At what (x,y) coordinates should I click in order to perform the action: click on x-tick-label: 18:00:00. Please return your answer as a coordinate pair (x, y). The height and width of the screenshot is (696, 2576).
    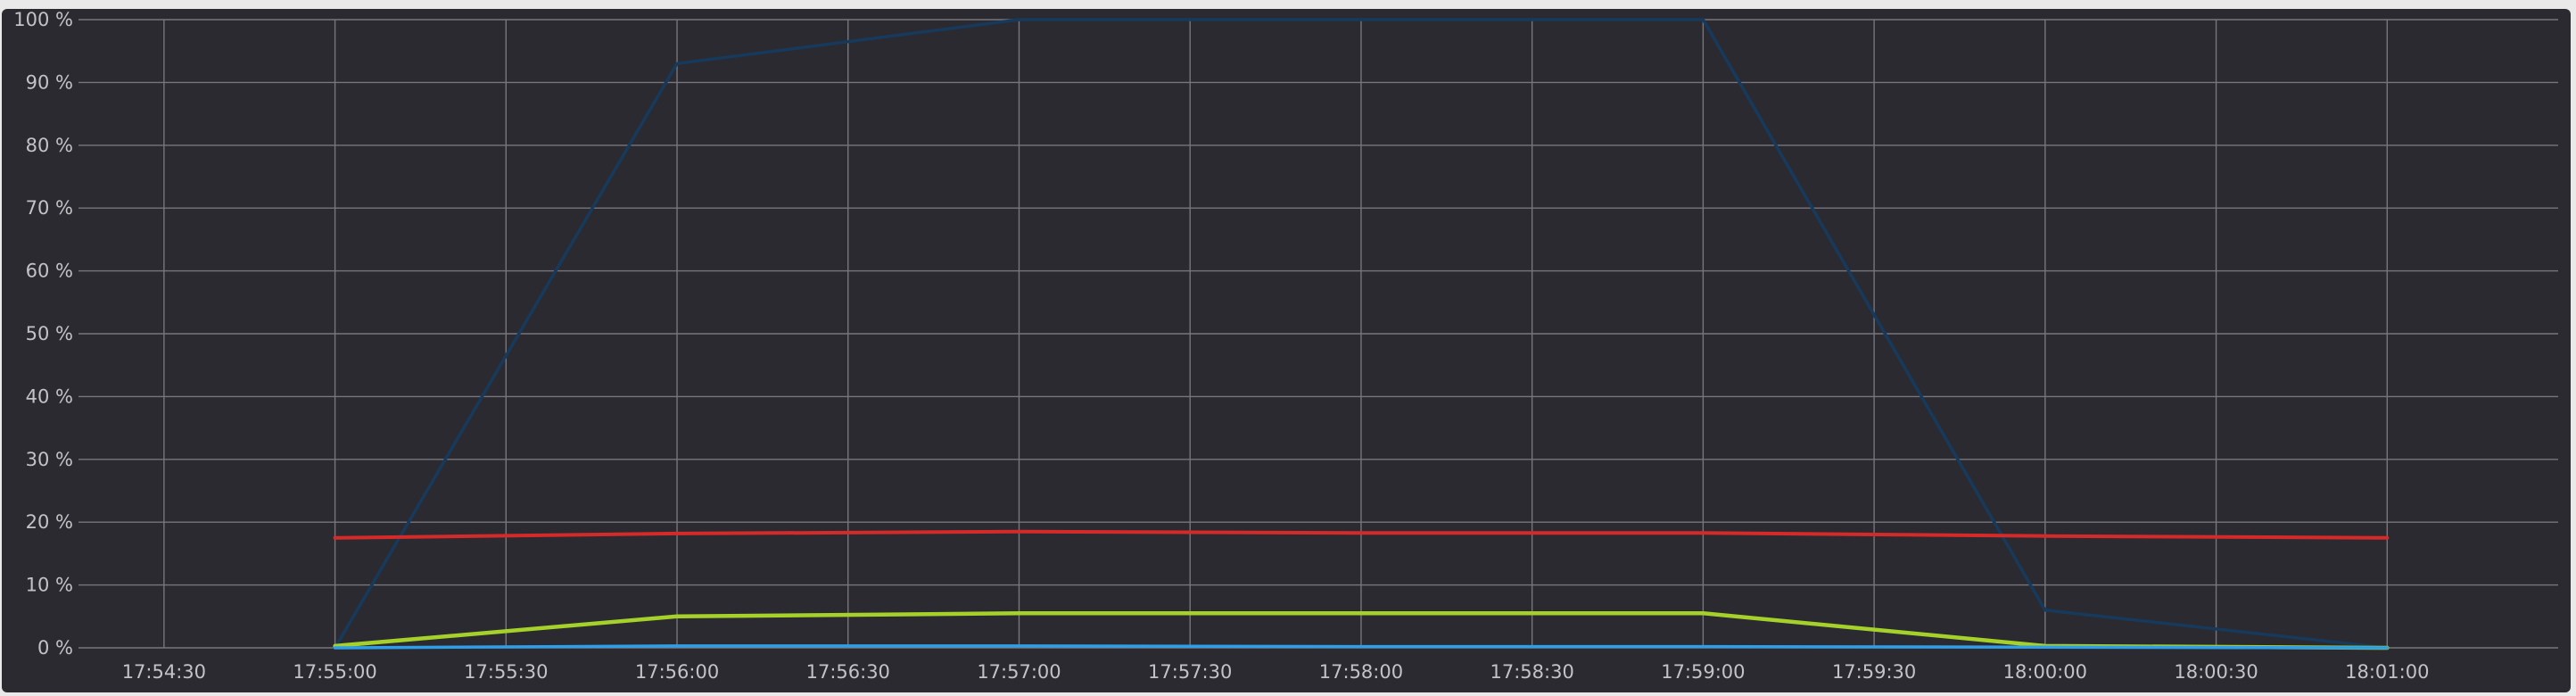
    Looking at the image, I should click on (2045, 672).